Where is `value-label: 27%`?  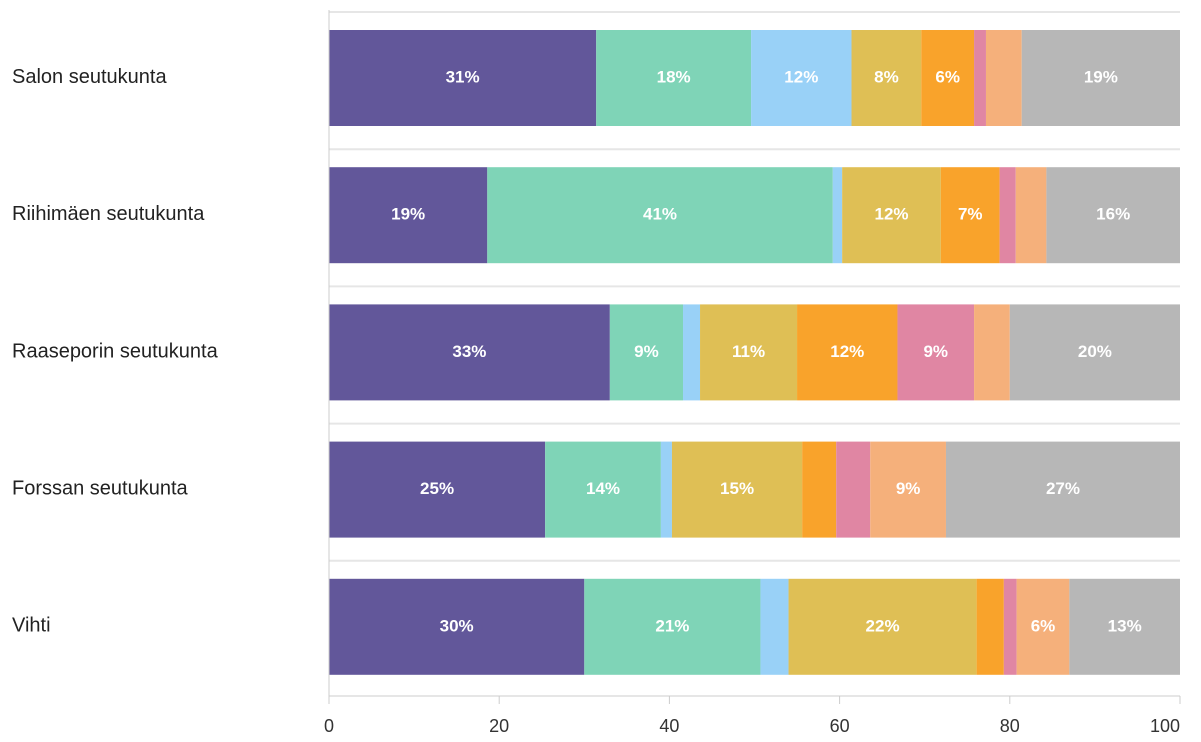
value-label: 27% is located at coordinates (1063, 488).